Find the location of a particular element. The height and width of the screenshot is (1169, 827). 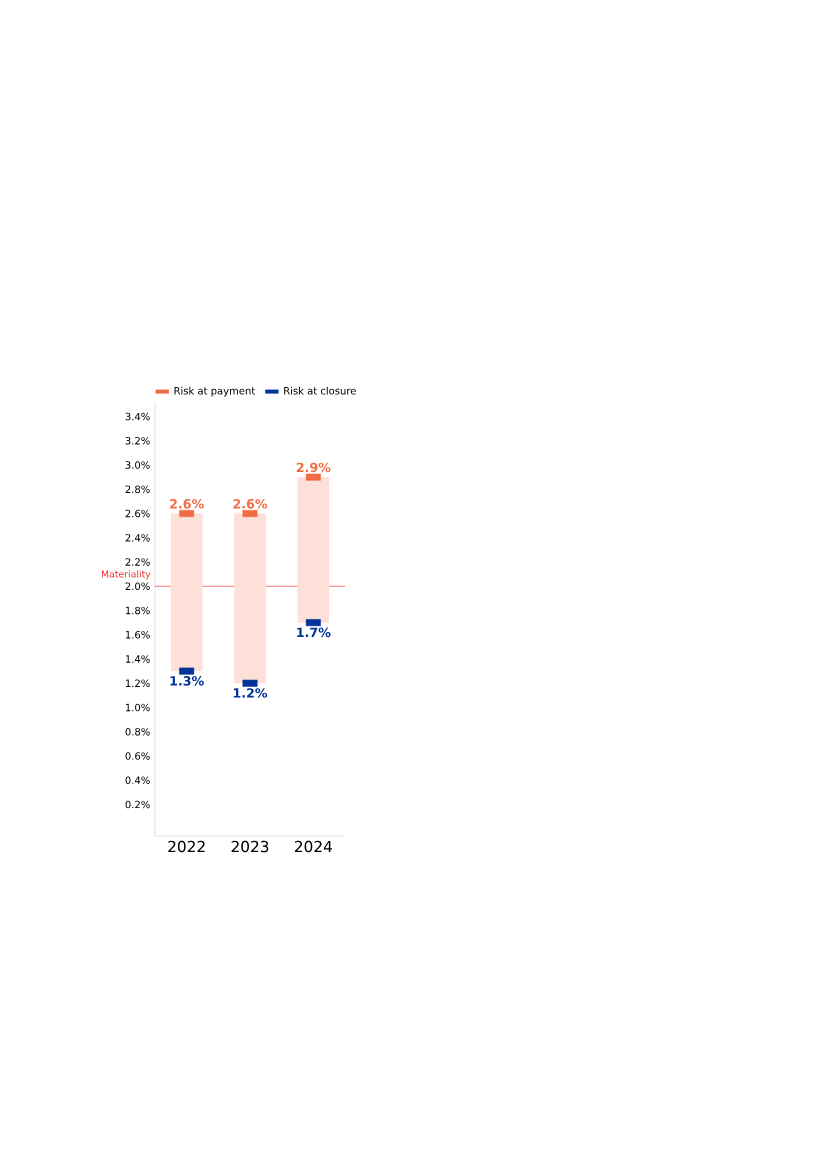

x-tick-label: 2022 is located at coordinates (186, 846).